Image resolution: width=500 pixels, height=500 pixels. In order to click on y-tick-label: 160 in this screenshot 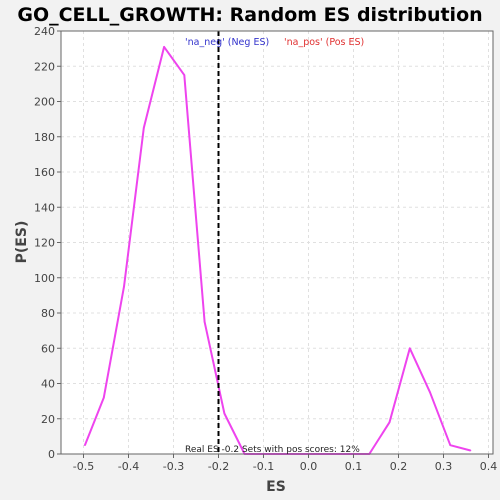, I will do `click(44, 172)`.